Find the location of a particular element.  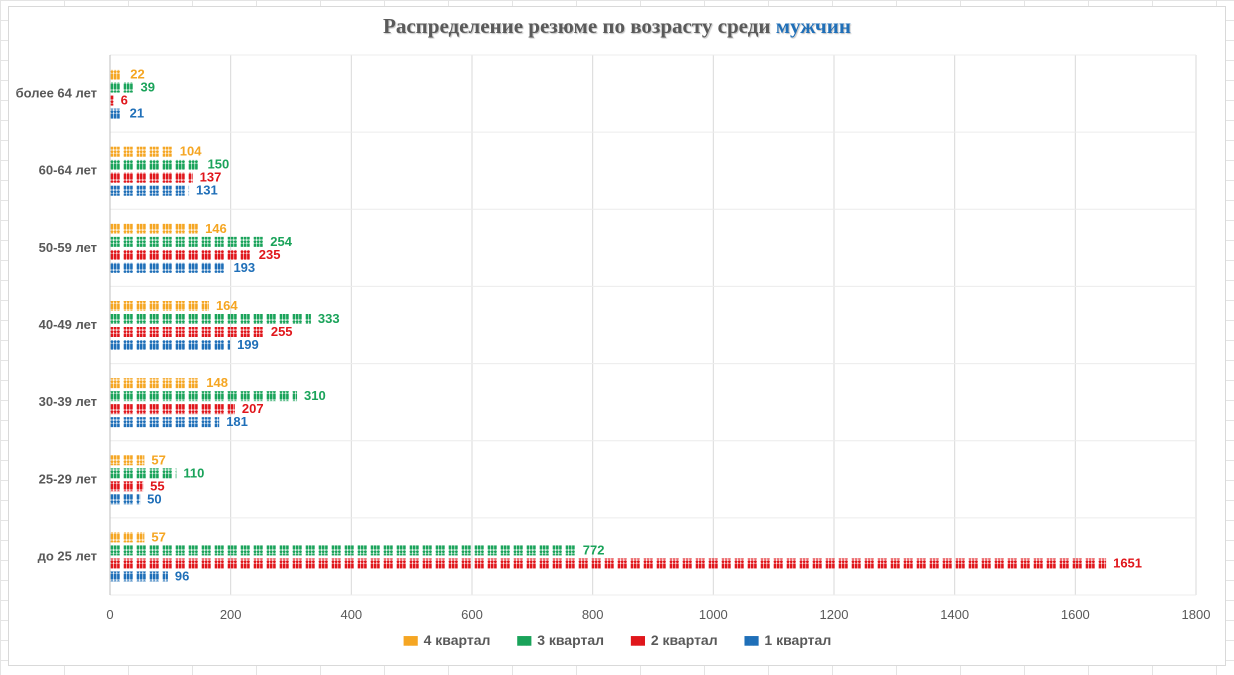

legend-label: 3 квартал is located at coordinates (570, 640).